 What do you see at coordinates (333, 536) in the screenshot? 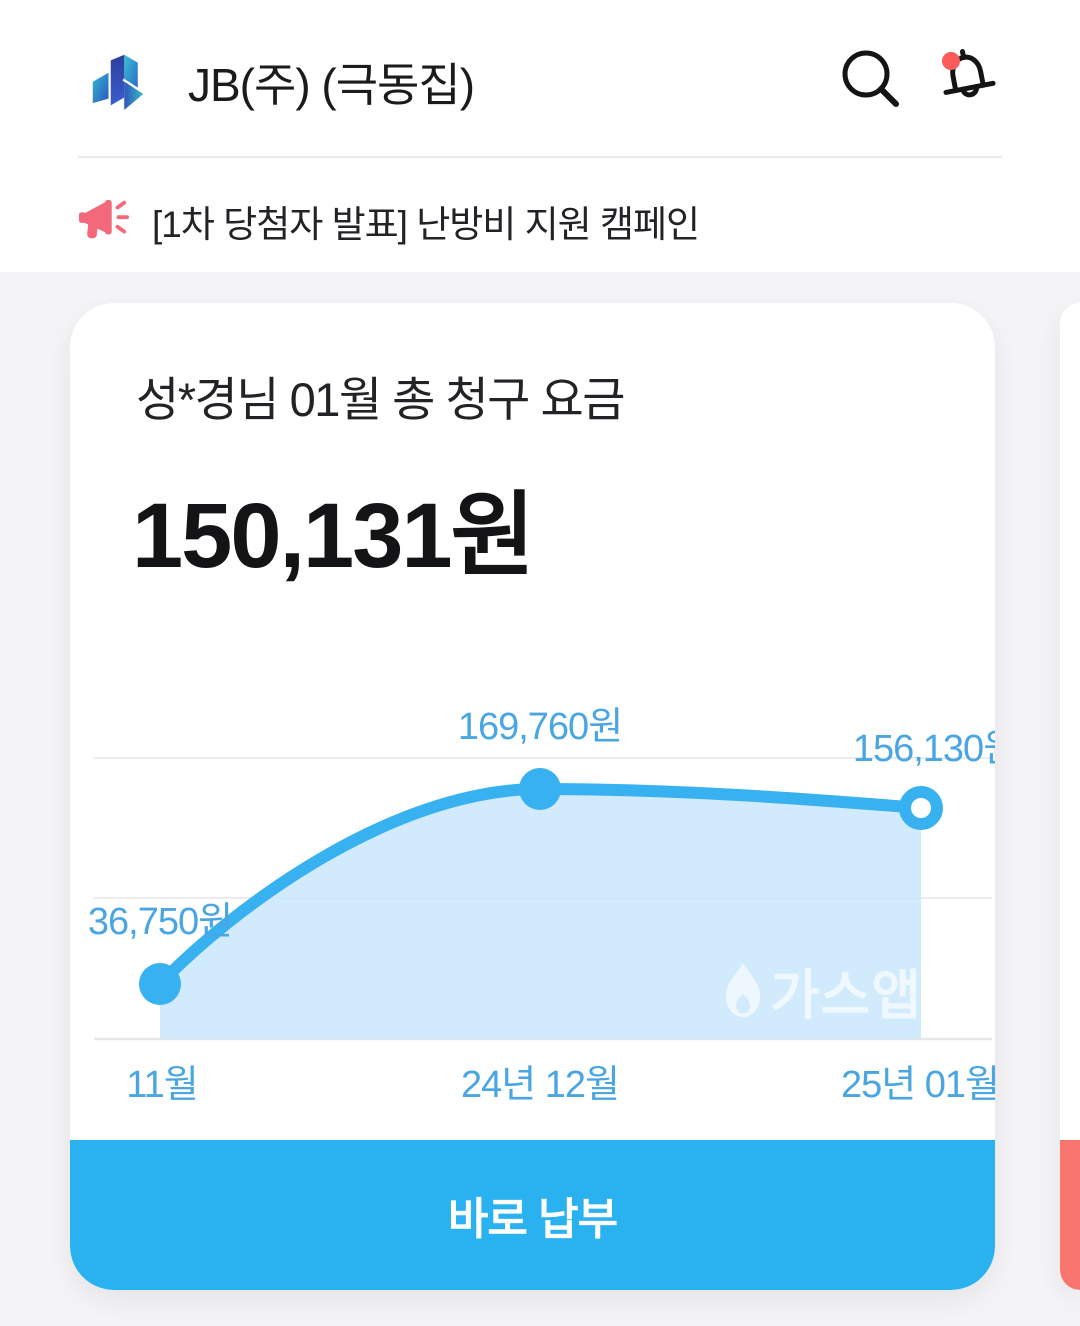
I see `billing-amount: 150,131원` at bounding box center [333, 536].